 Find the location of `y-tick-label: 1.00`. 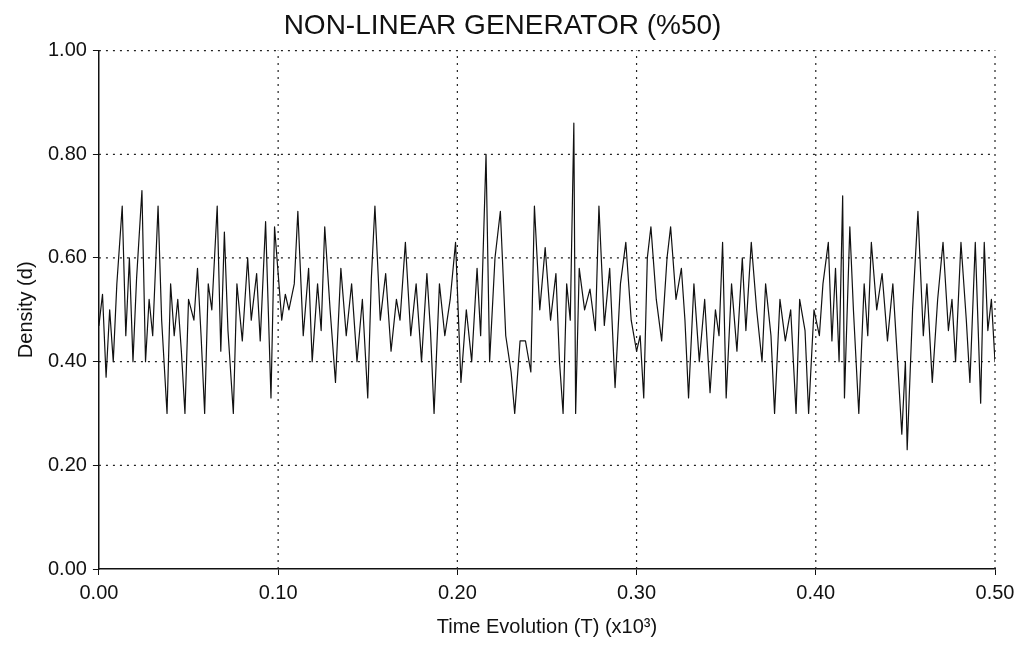

y-tick-label: 1.00 is located at coordinates (67, 49).